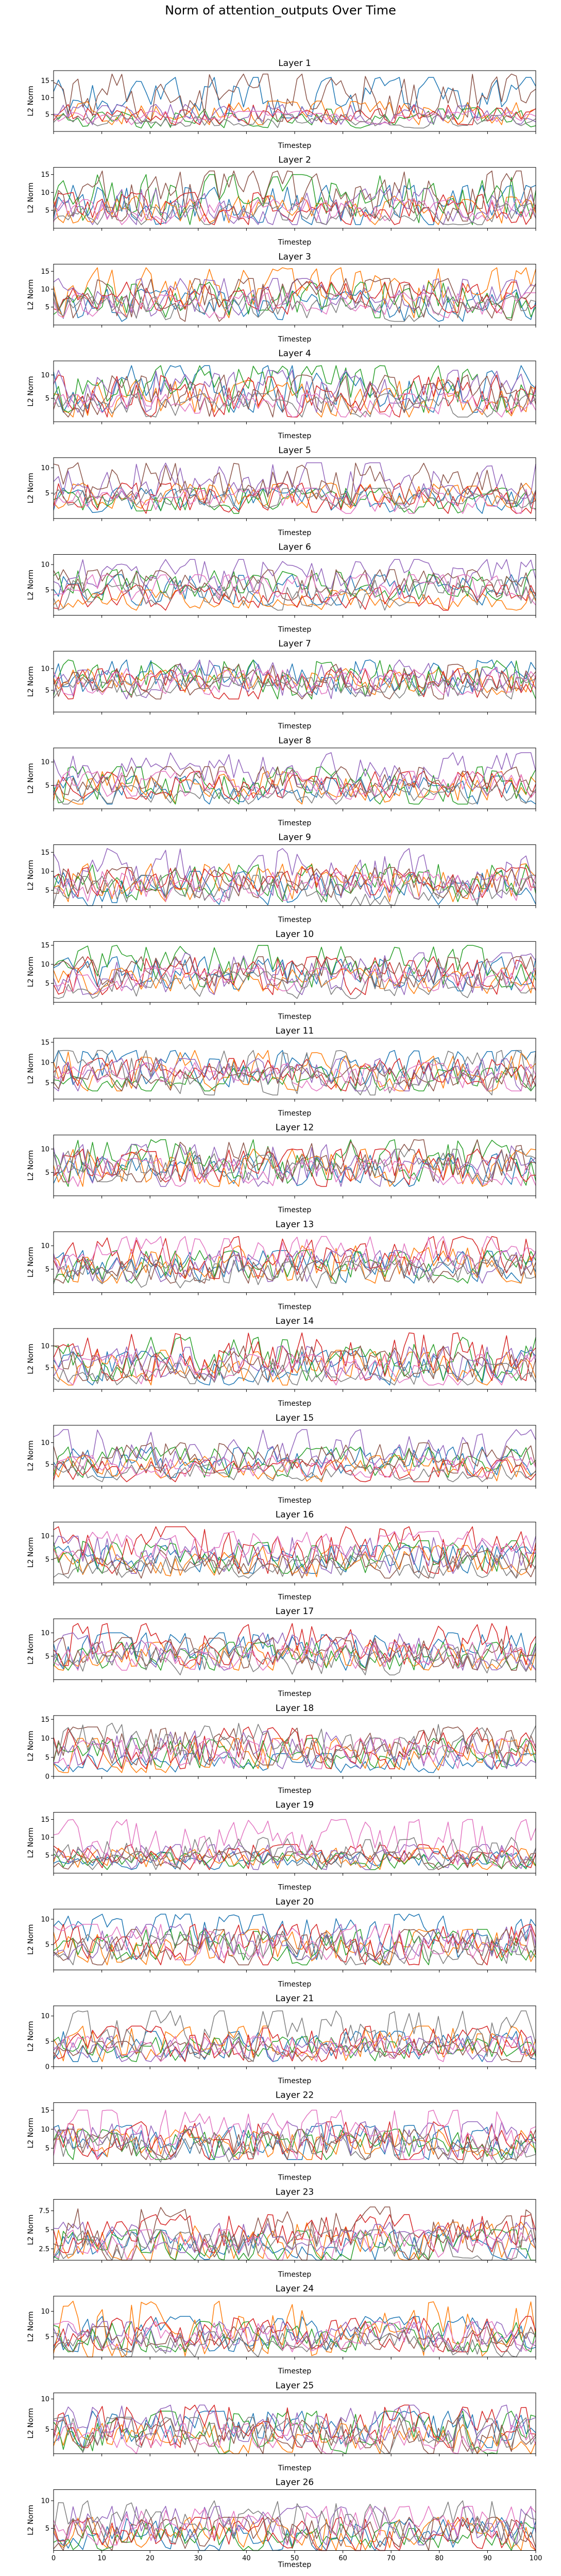 The height and width of the screenshot is (2576, 561). What do you see at coordinates (295, 2386) in the screenshot?
I see `subplot-title: Layer 25` at bounding box center [295, 2386].